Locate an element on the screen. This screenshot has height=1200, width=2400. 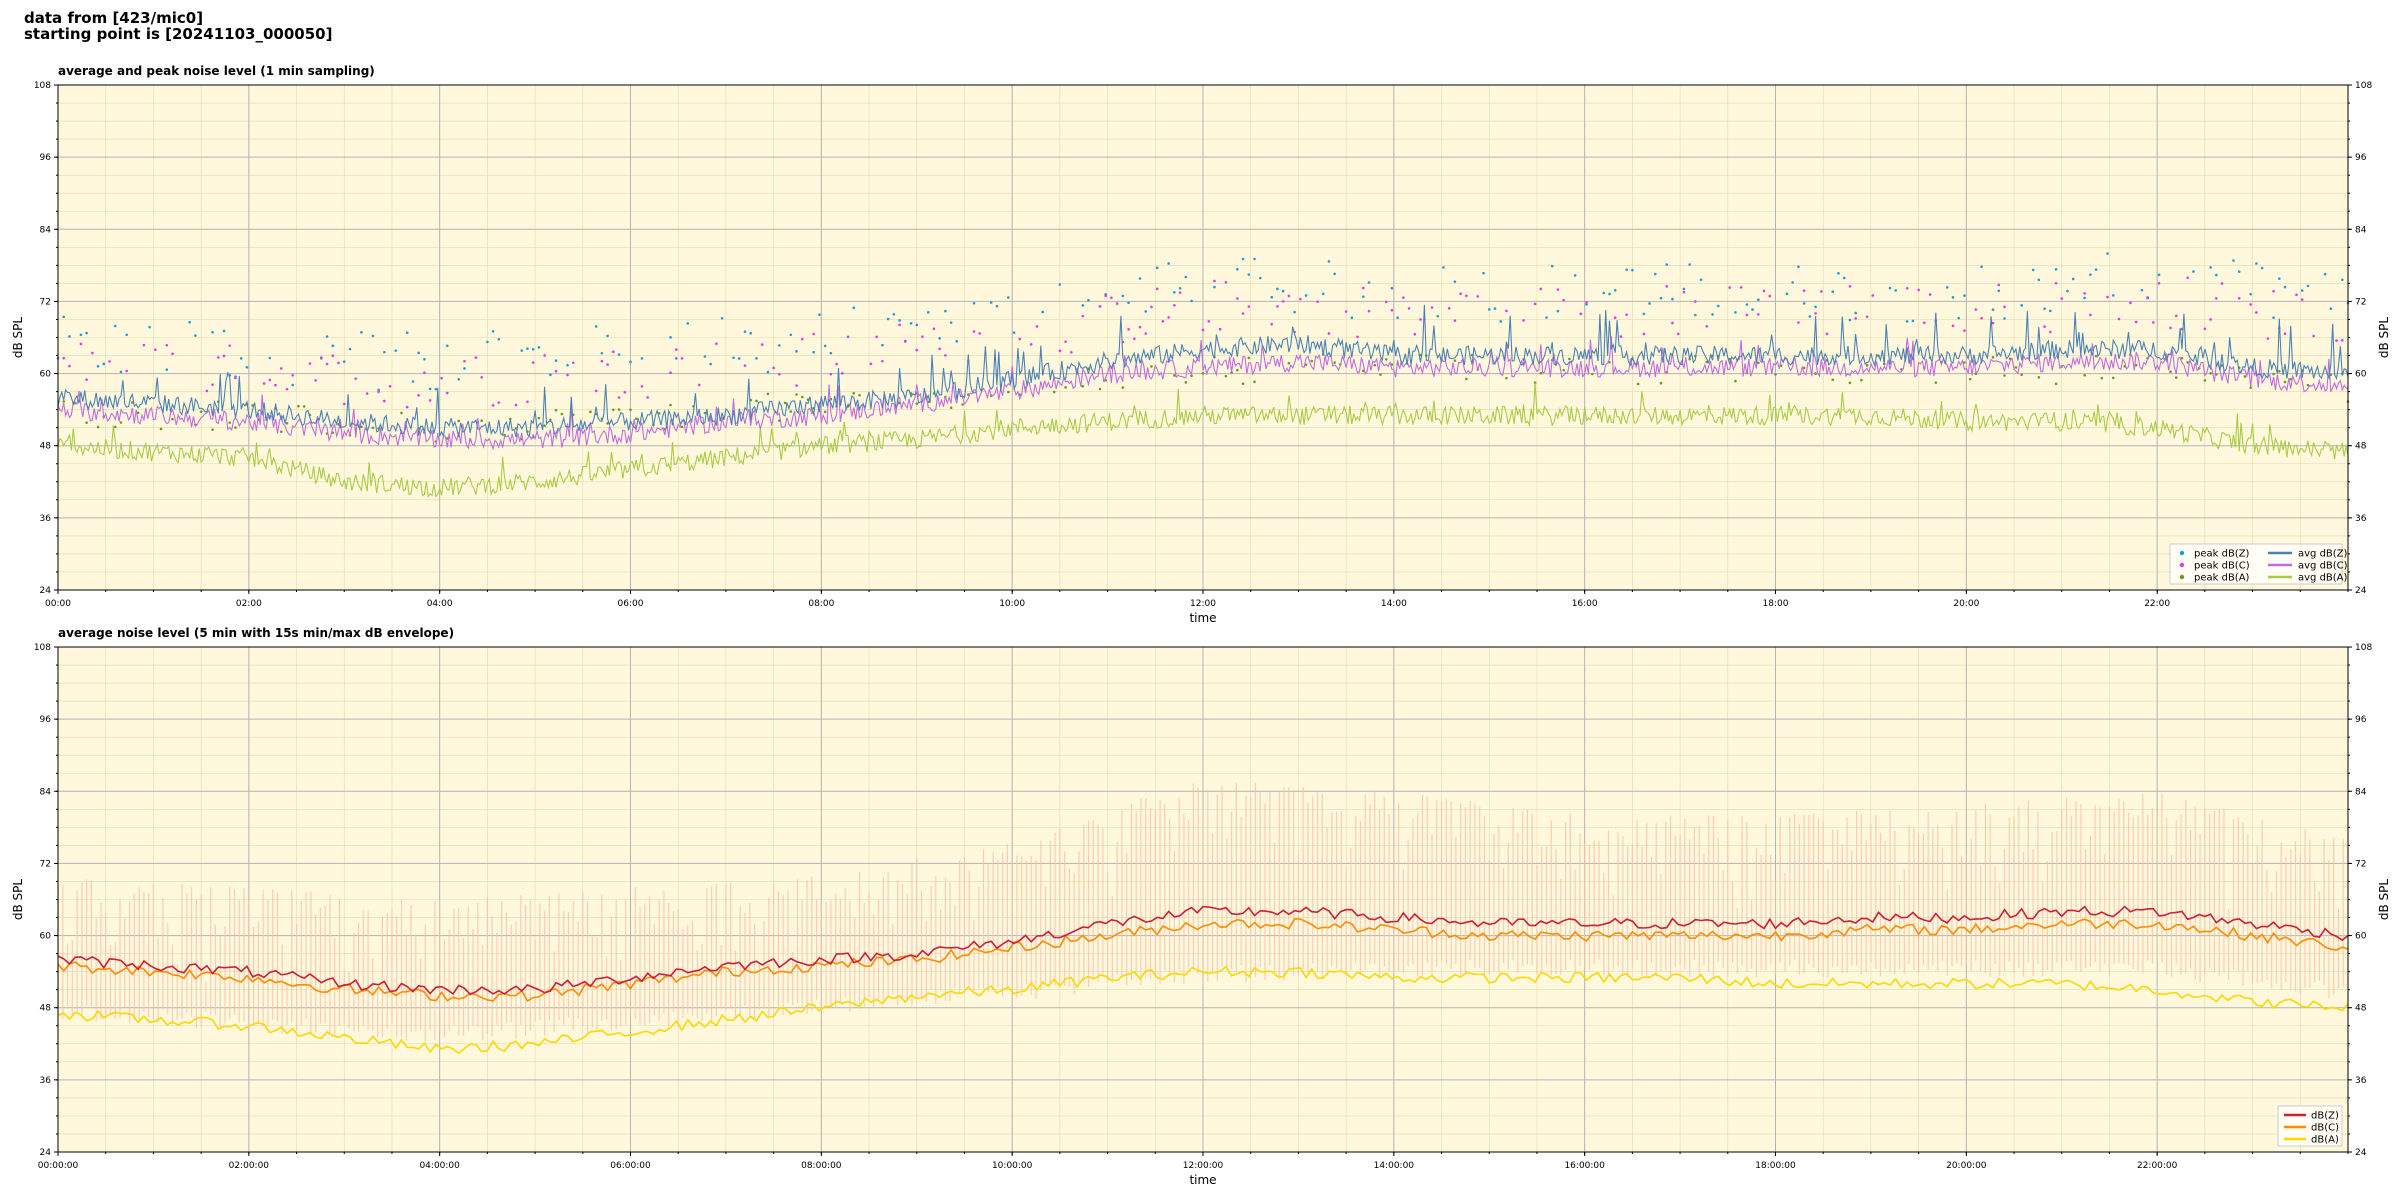
legend-marker is located at coordinates (2182, 553).